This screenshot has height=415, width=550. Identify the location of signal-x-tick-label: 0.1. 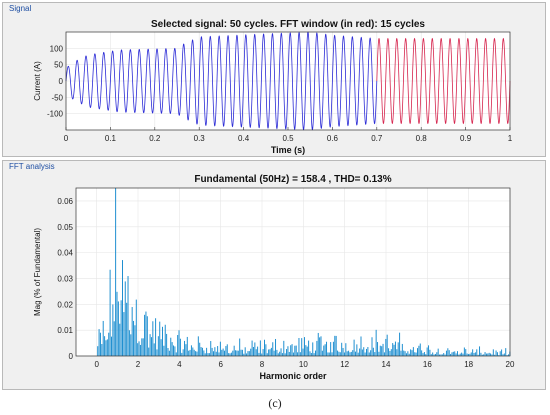
(111, 138).